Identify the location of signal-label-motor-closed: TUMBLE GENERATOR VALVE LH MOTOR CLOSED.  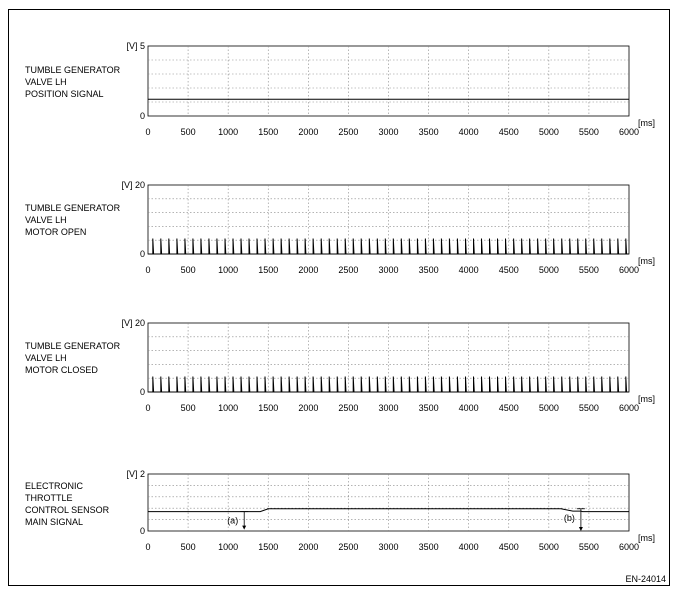
(73, 358).